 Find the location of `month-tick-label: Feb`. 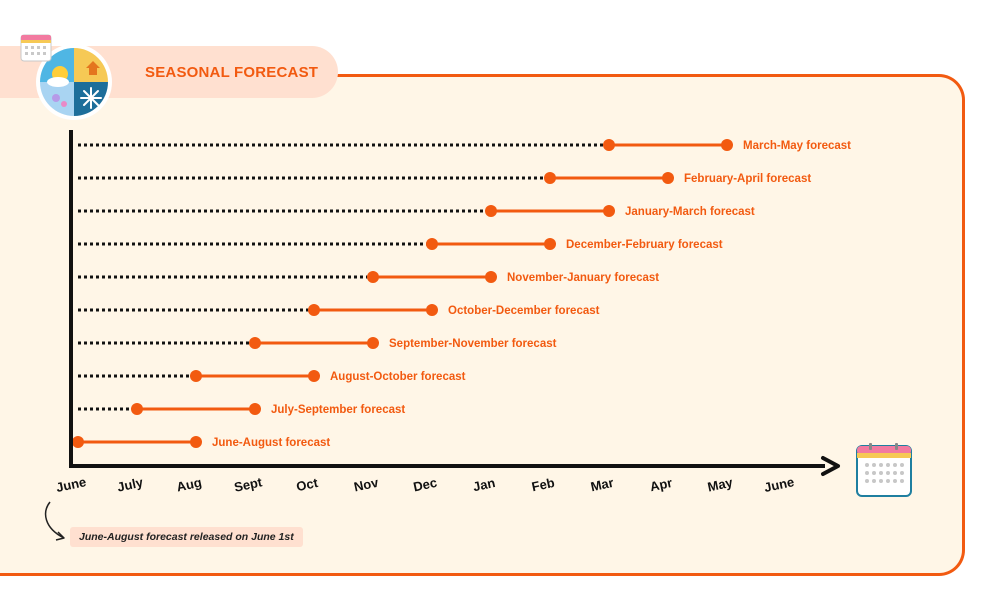

month-tick-label: Feb is located at coordinates (543, 484).